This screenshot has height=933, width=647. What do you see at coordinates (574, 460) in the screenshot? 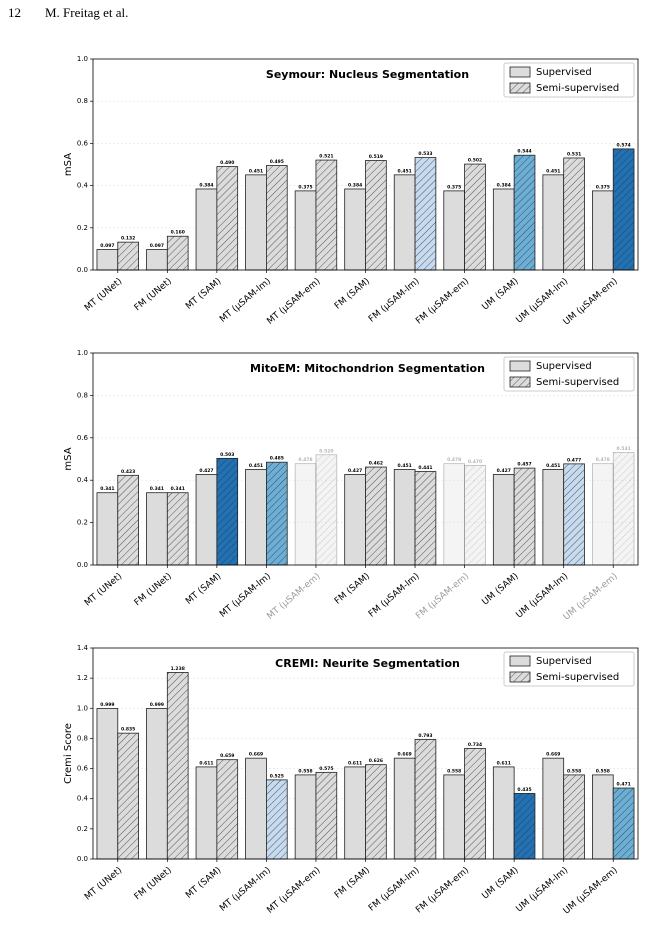
I see `value-label: 0.477` at bounding box center [574, 460].